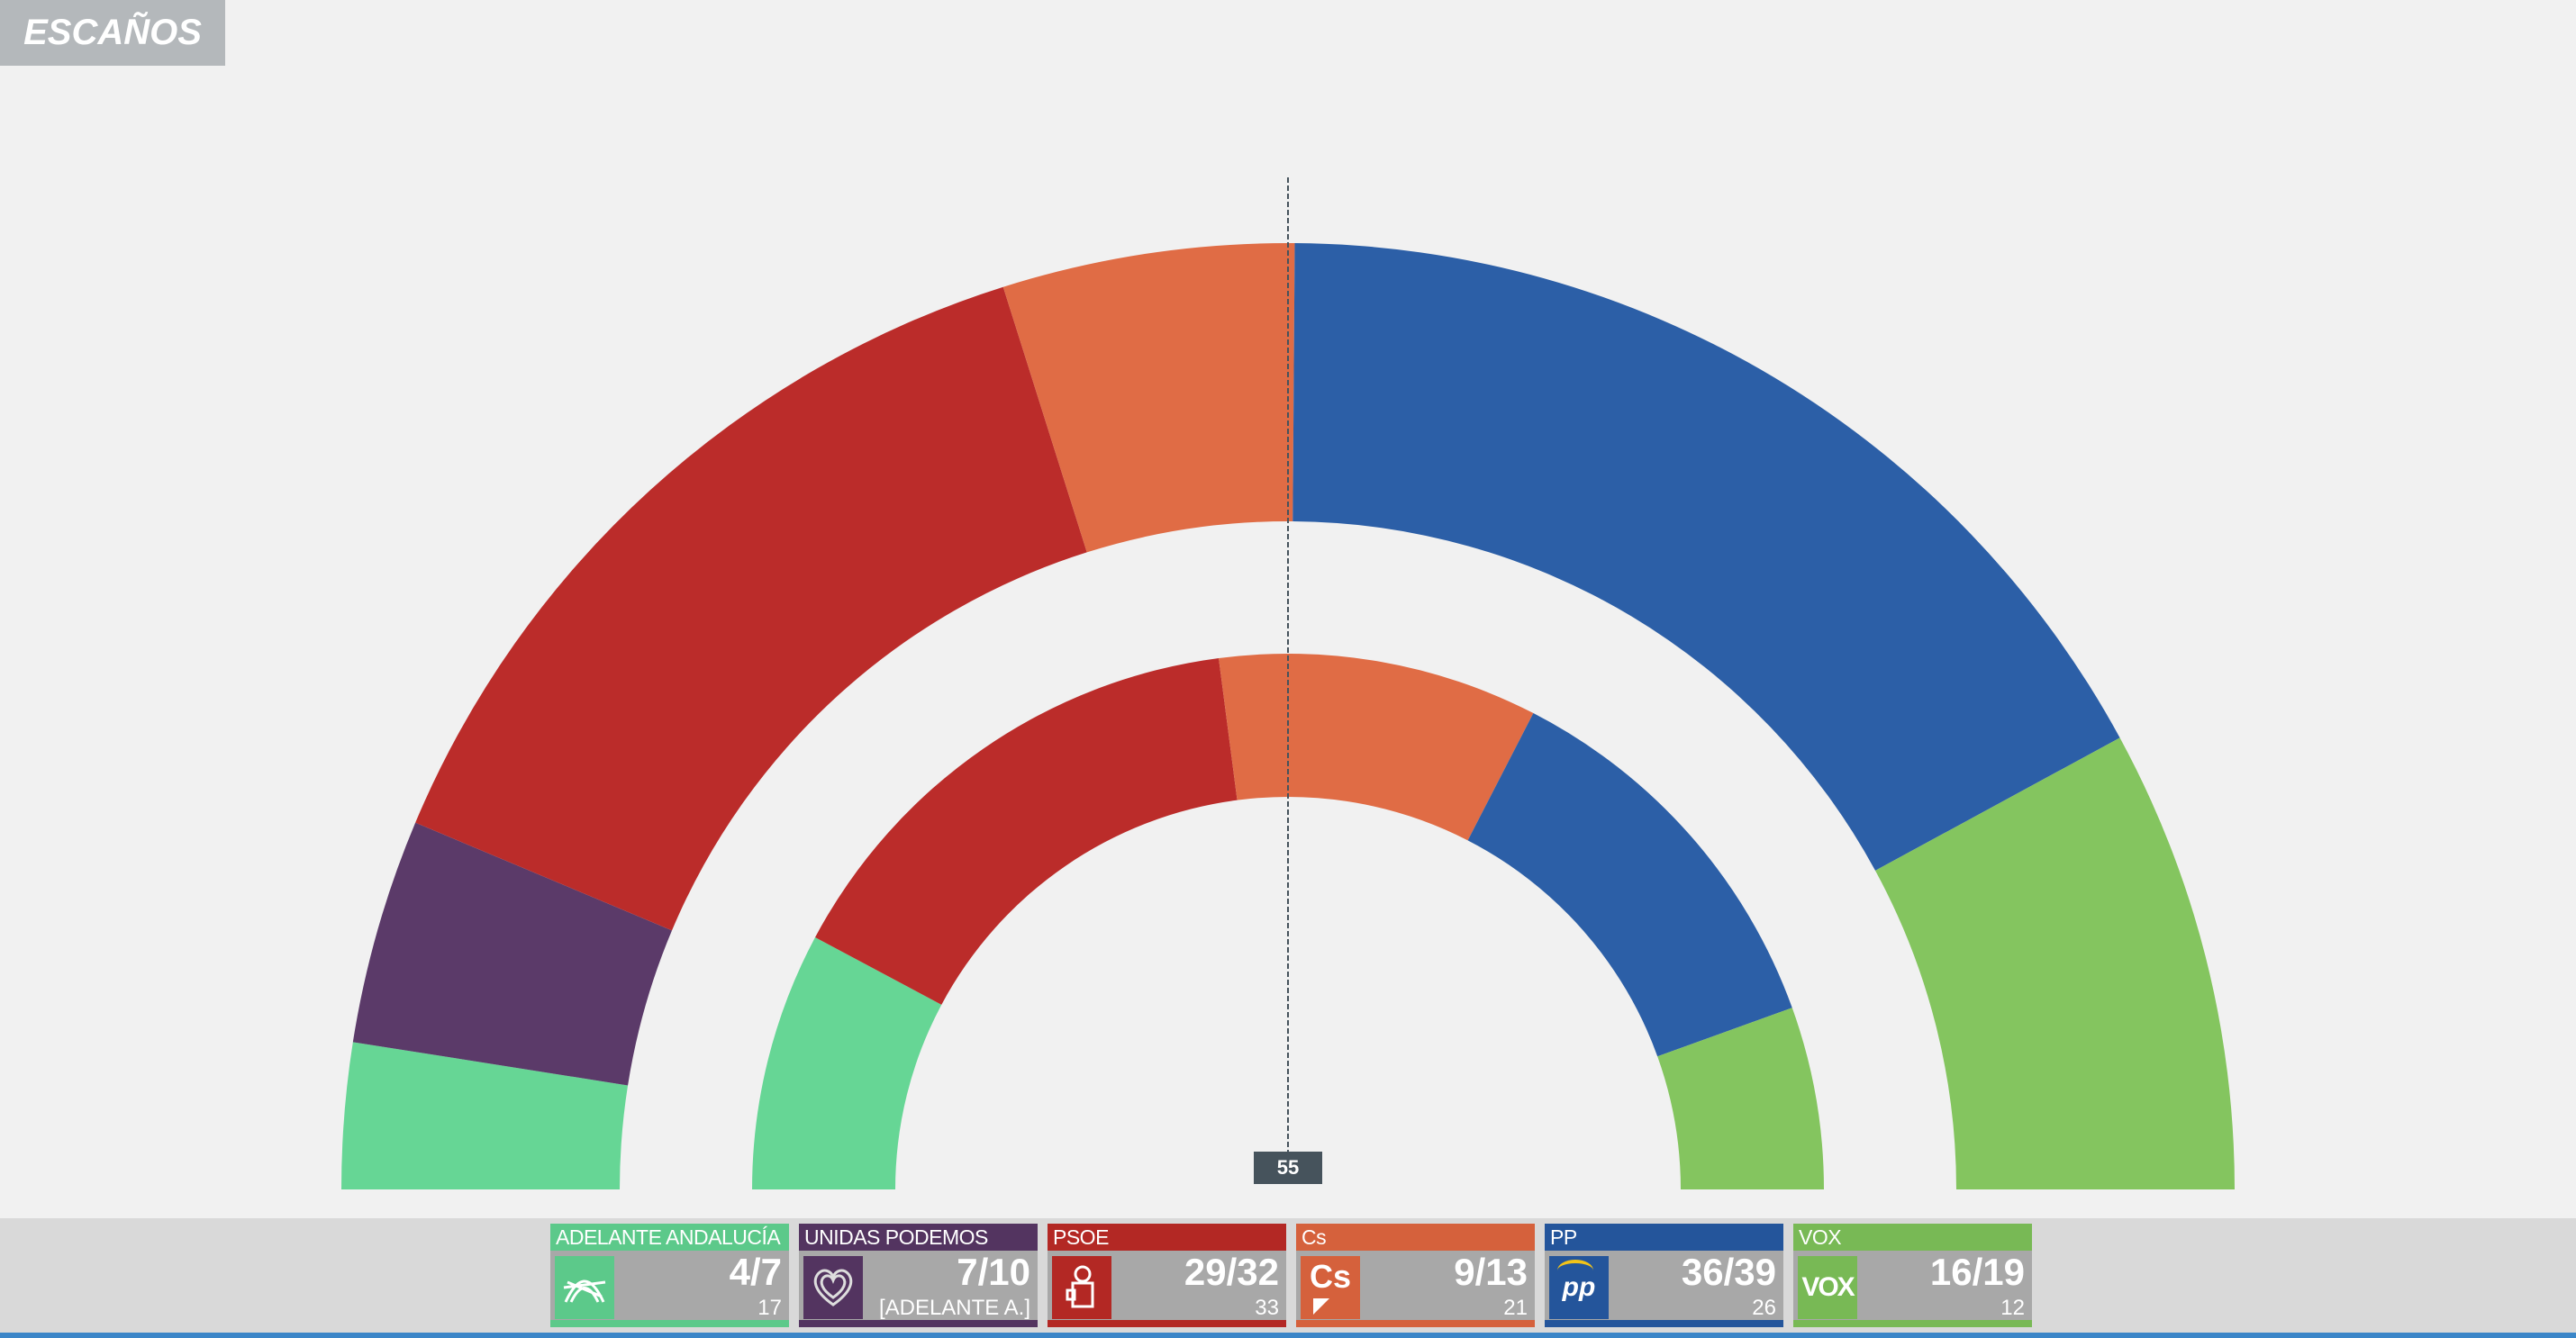 This screenshot has height=1338, width=2576. What do you see at coordinates (1167, 1237) in the screenshot?
I see `party-name: PSOE` at bounding box center [1167, 1237].